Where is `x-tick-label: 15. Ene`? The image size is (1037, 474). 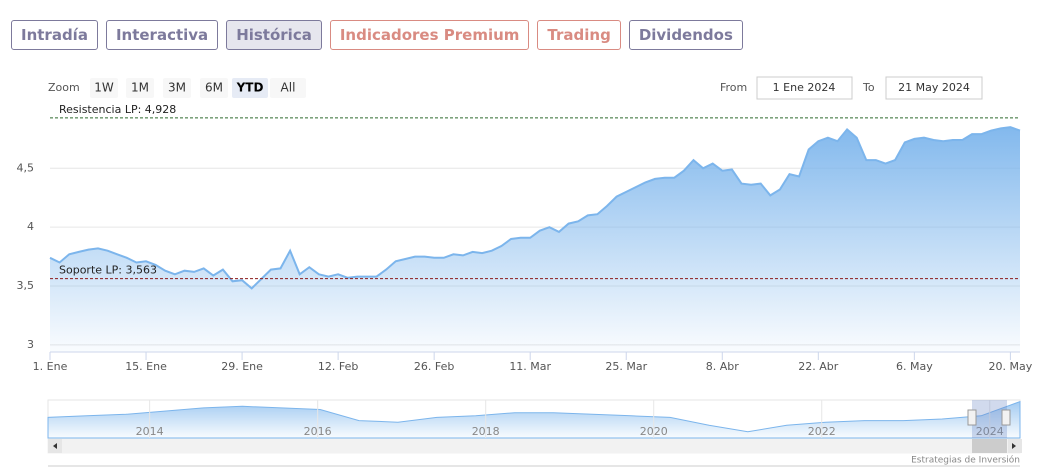 x-tick-label: 15. Ene is located at coordinates (146, 366).